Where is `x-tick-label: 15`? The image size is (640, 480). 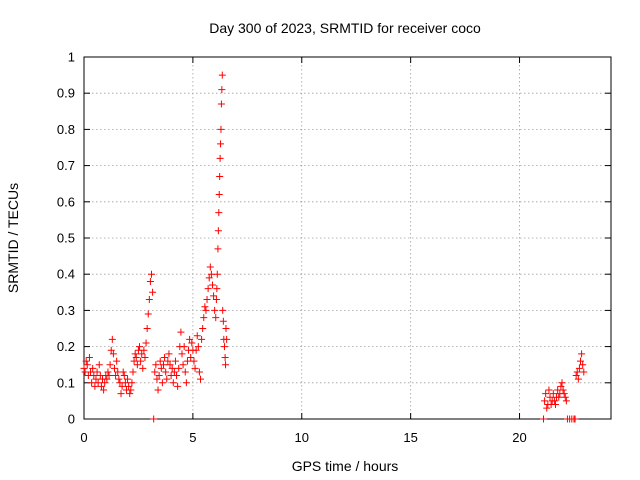
x-tick-label: 15 is located at coordinates (410, 437).